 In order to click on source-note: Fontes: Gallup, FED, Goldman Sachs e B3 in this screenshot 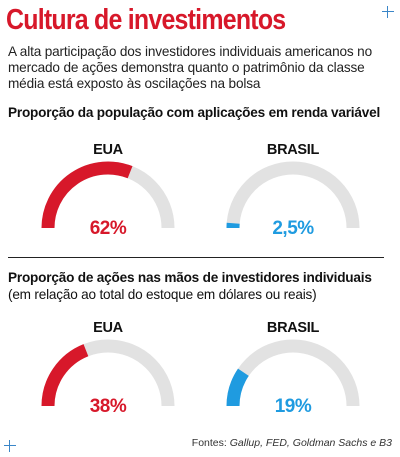, I will do `click(292, 443)`.